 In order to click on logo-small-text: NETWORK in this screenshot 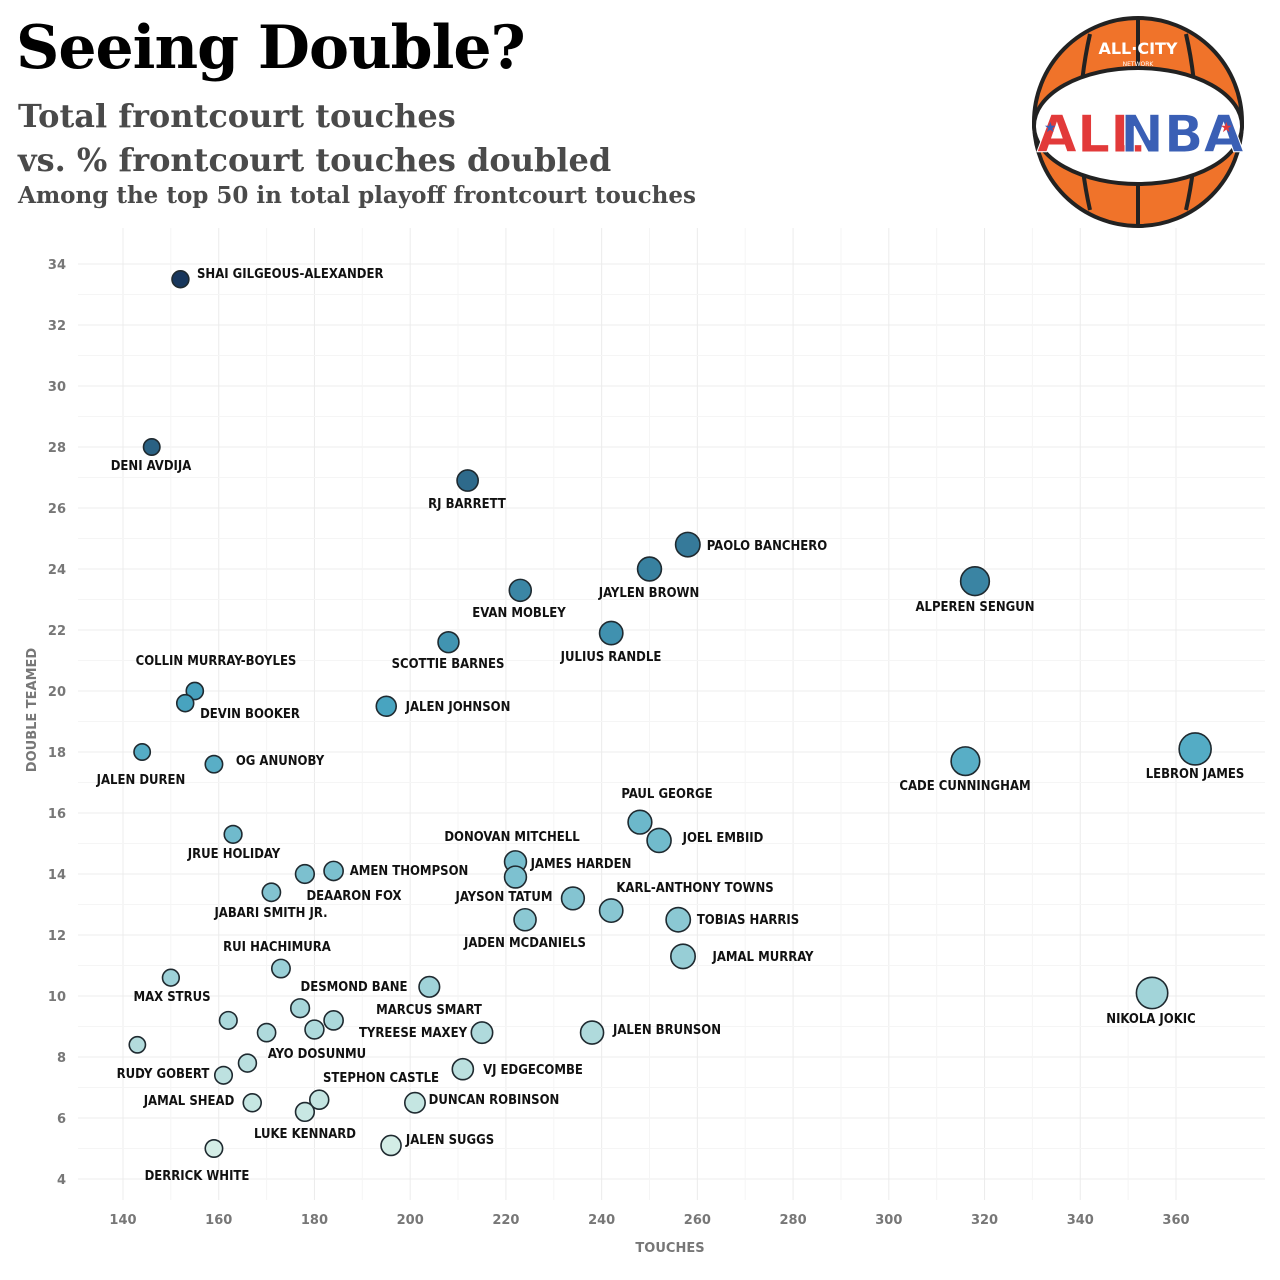, I will do `click(1139, 64)`.